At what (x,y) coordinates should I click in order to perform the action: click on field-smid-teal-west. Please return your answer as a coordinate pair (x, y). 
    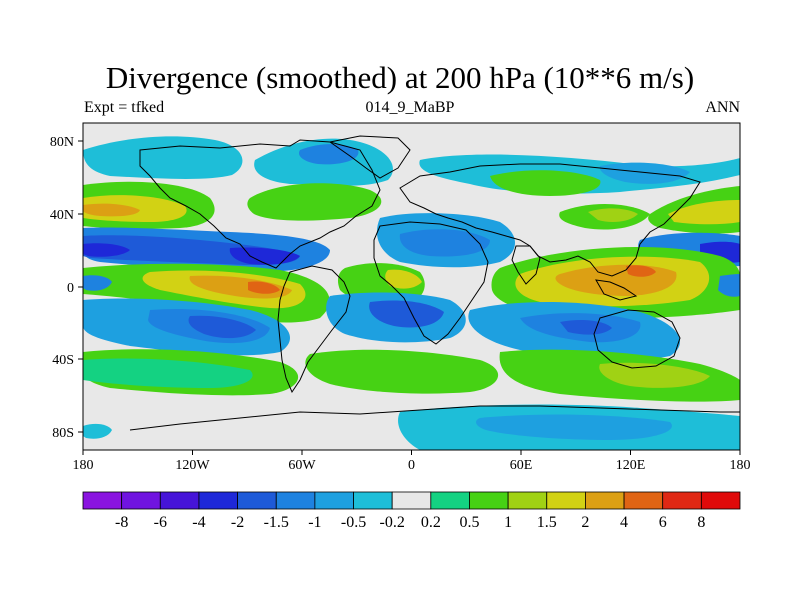
    Looking at the image, I should click on (168, 373).